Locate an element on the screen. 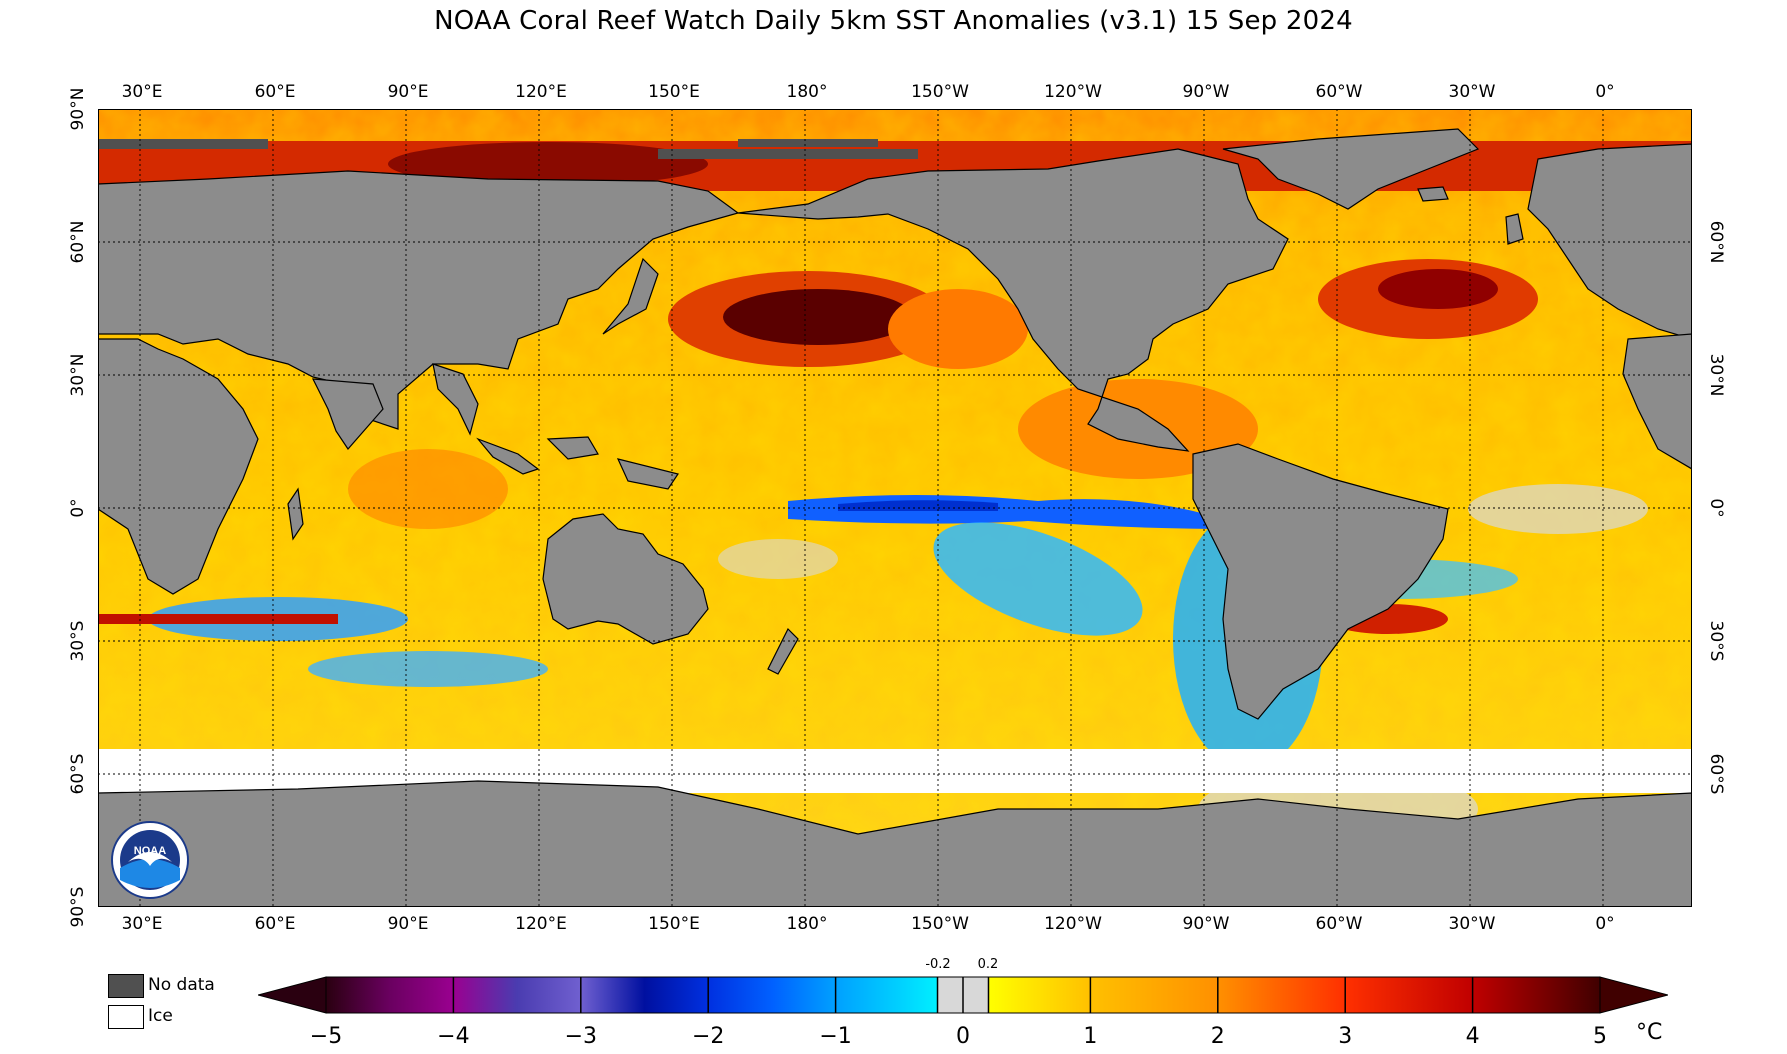 Image resolution: width=1787 pixels, height=1054 pixels. lon-label-top: 120°E is located at coordinates (541, 92).